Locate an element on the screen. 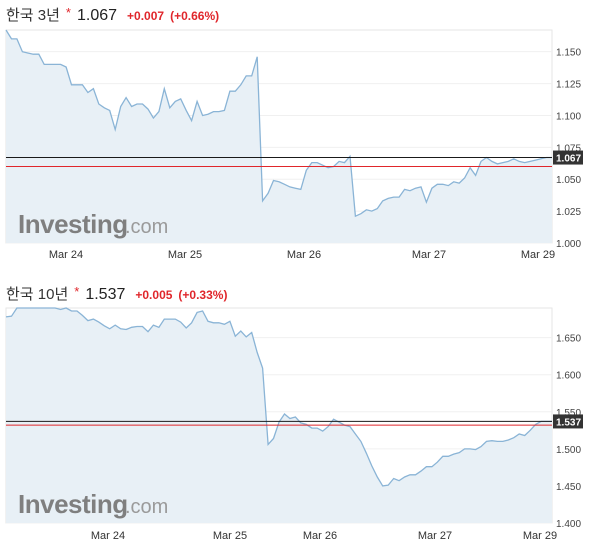 The width and height of the screenshot is (598, 557). y-tick-label: 1.400 is located at coordinates (568, 524).